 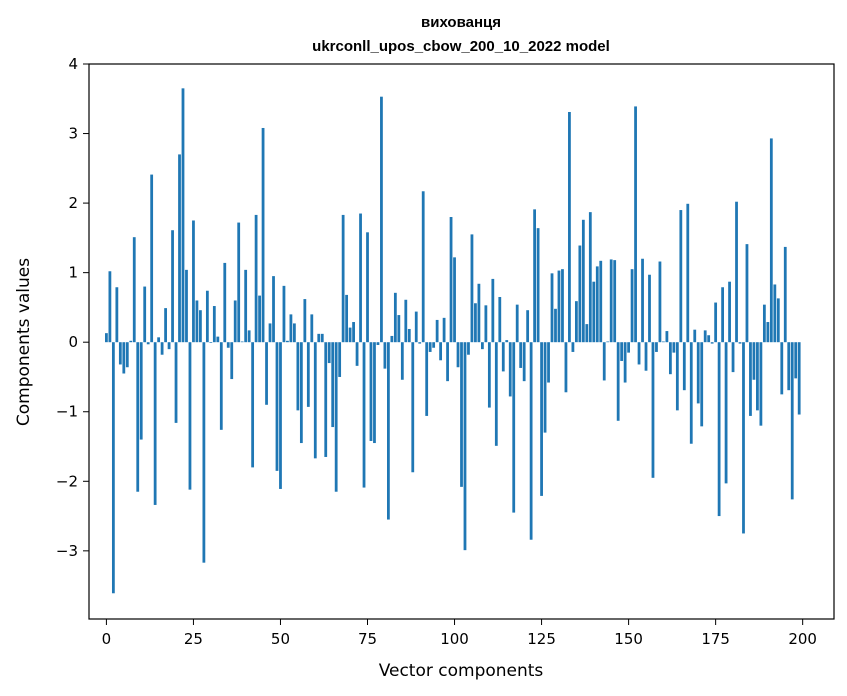 What do you see at coordinates (802, 639) in the screenshot?
I see `x-tick-label: 200` at bounding box center [802, 639].